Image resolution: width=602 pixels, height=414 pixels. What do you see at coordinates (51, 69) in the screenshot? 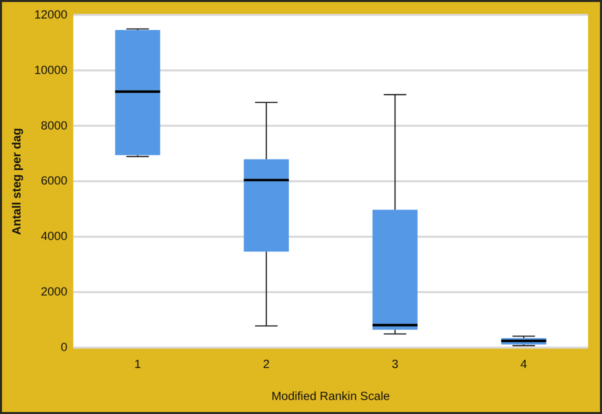
I see `y-tick-label: 10000` at bounding box center [51, 69].